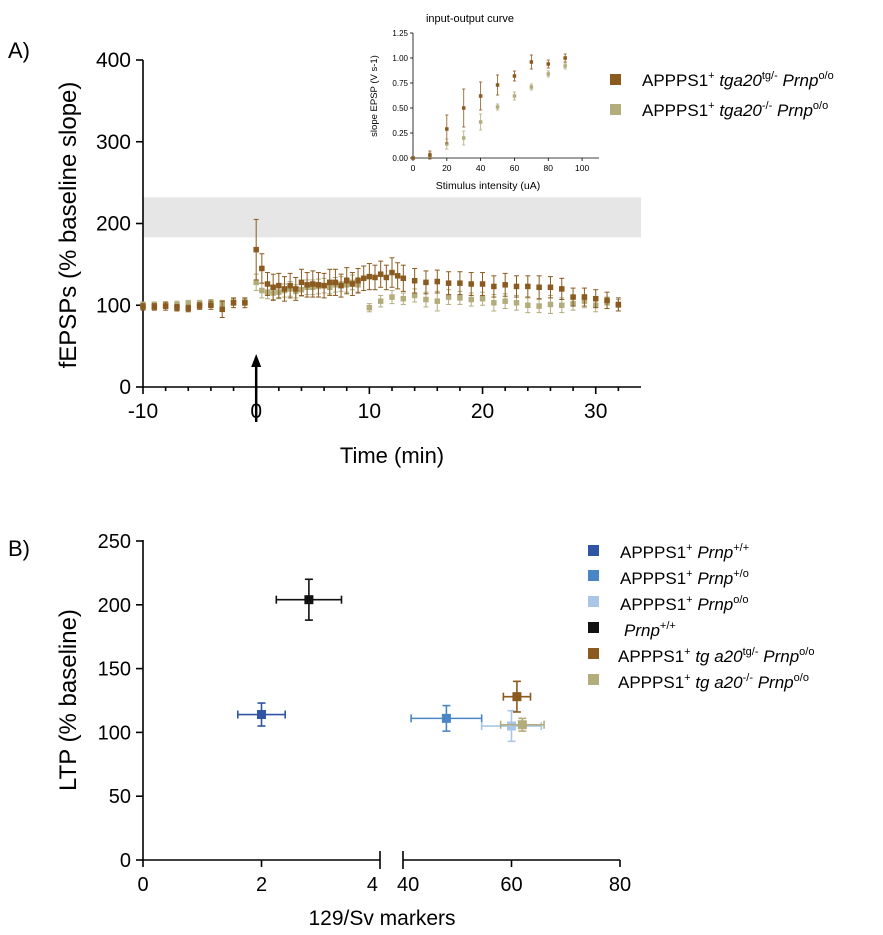 This screenshot has width=883, height=935. Describe the element at coordinates (113, 142) in the screenshot. I see `panel-a-y-tick-label: 300` at that location.